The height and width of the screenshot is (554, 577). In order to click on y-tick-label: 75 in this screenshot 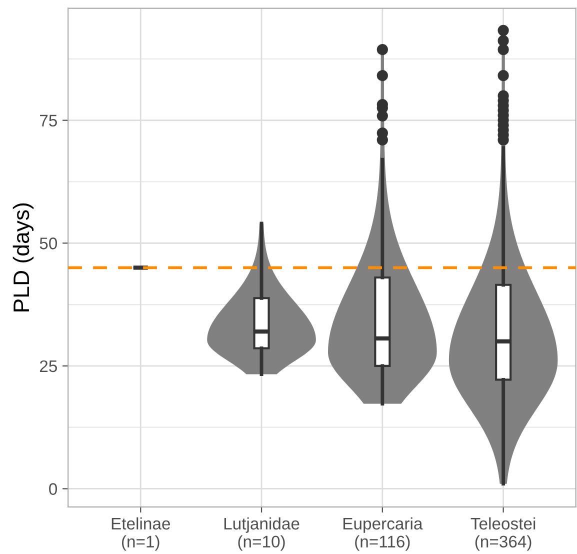, I will do `click(48, 120)`.